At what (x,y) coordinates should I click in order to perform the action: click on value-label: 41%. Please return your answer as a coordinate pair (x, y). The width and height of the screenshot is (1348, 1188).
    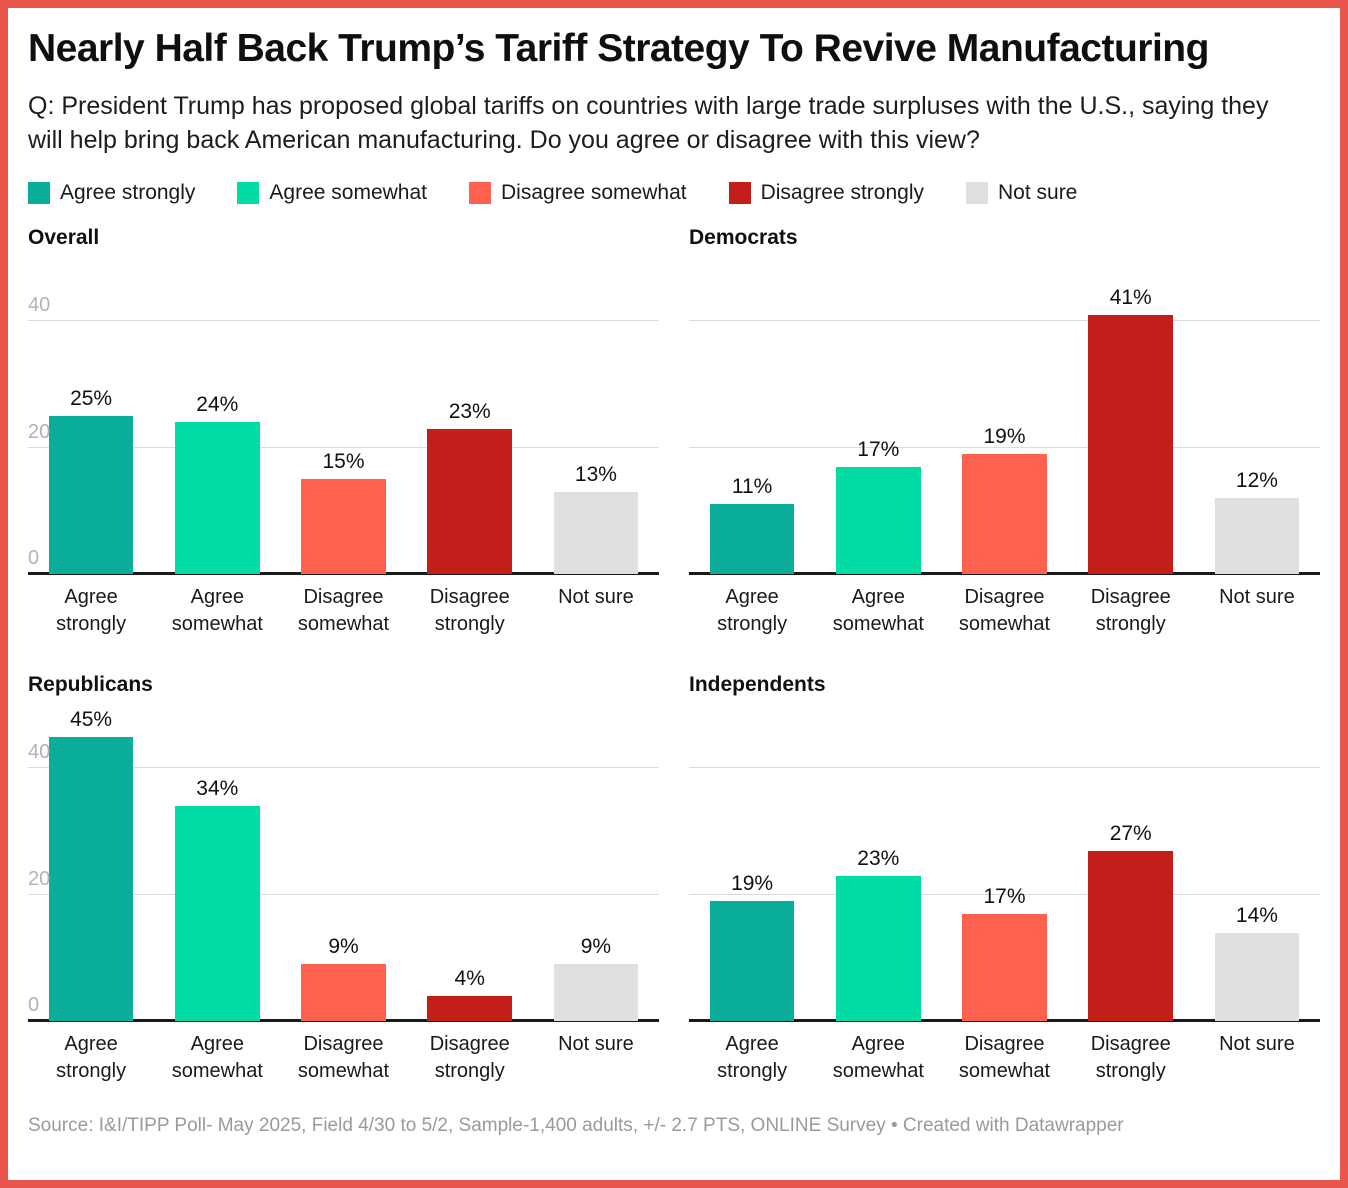
    Looking at the image, I should click on (1130, 297).